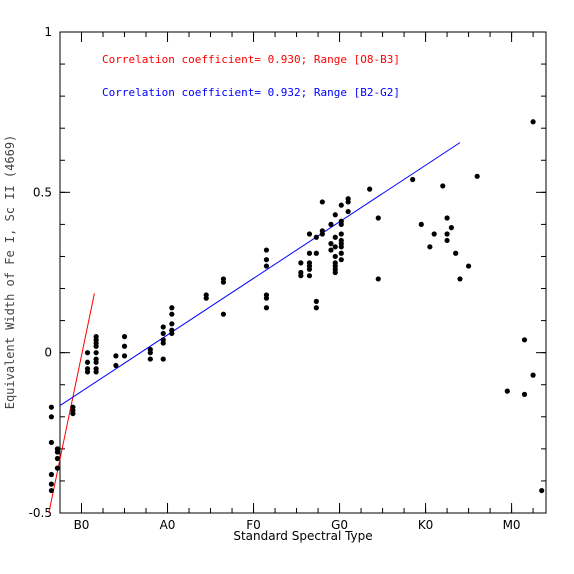  I want to click on x-tick-label: K0, so click(426, 525).